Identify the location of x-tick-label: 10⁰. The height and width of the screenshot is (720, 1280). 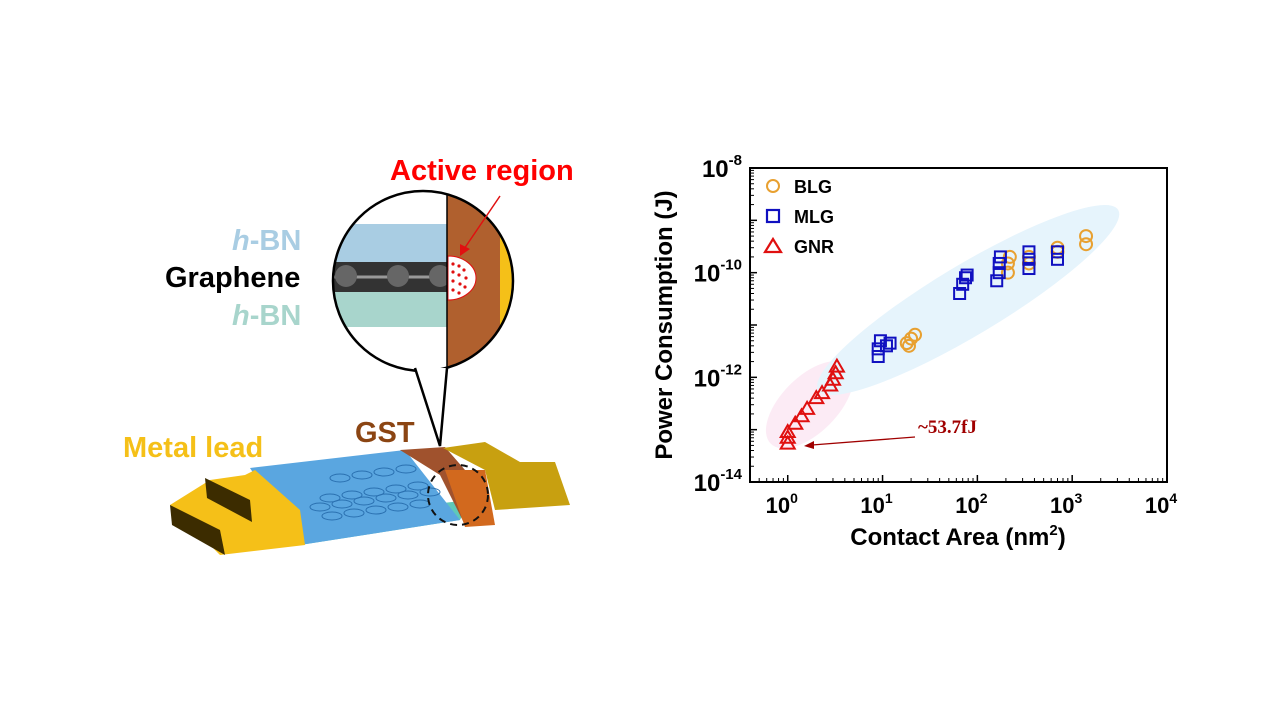
(782, 504).